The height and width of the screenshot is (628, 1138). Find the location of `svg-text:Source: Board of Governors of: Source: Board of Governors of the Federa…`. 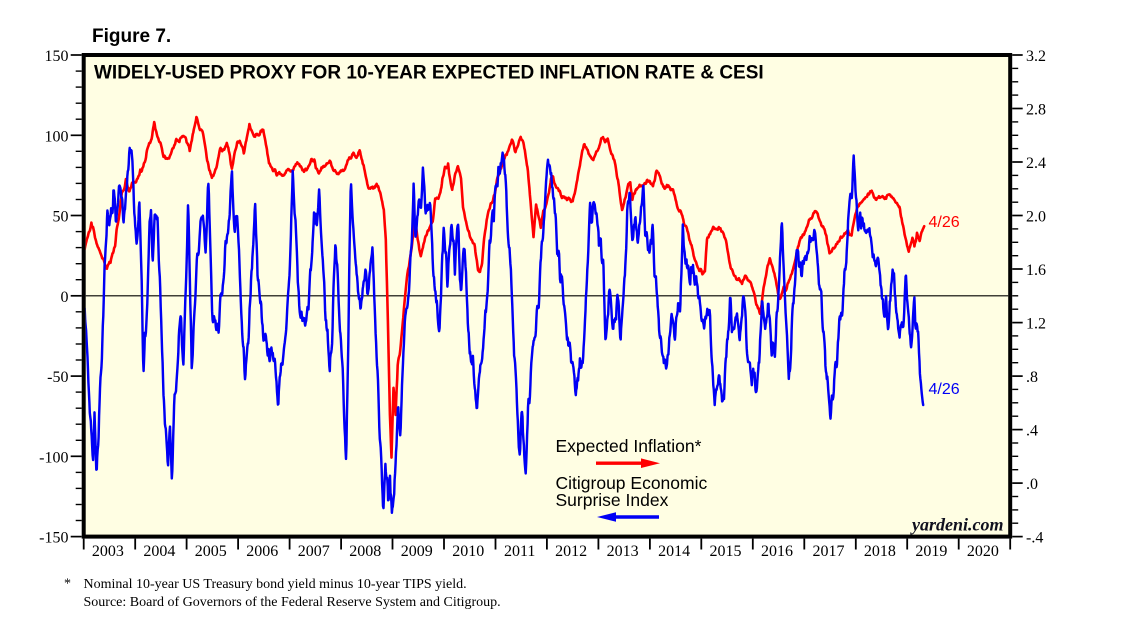

svg-text:Source: Board of Governors of: Source: Board of Governors of the Federa… is located at coordinates (292, 602).